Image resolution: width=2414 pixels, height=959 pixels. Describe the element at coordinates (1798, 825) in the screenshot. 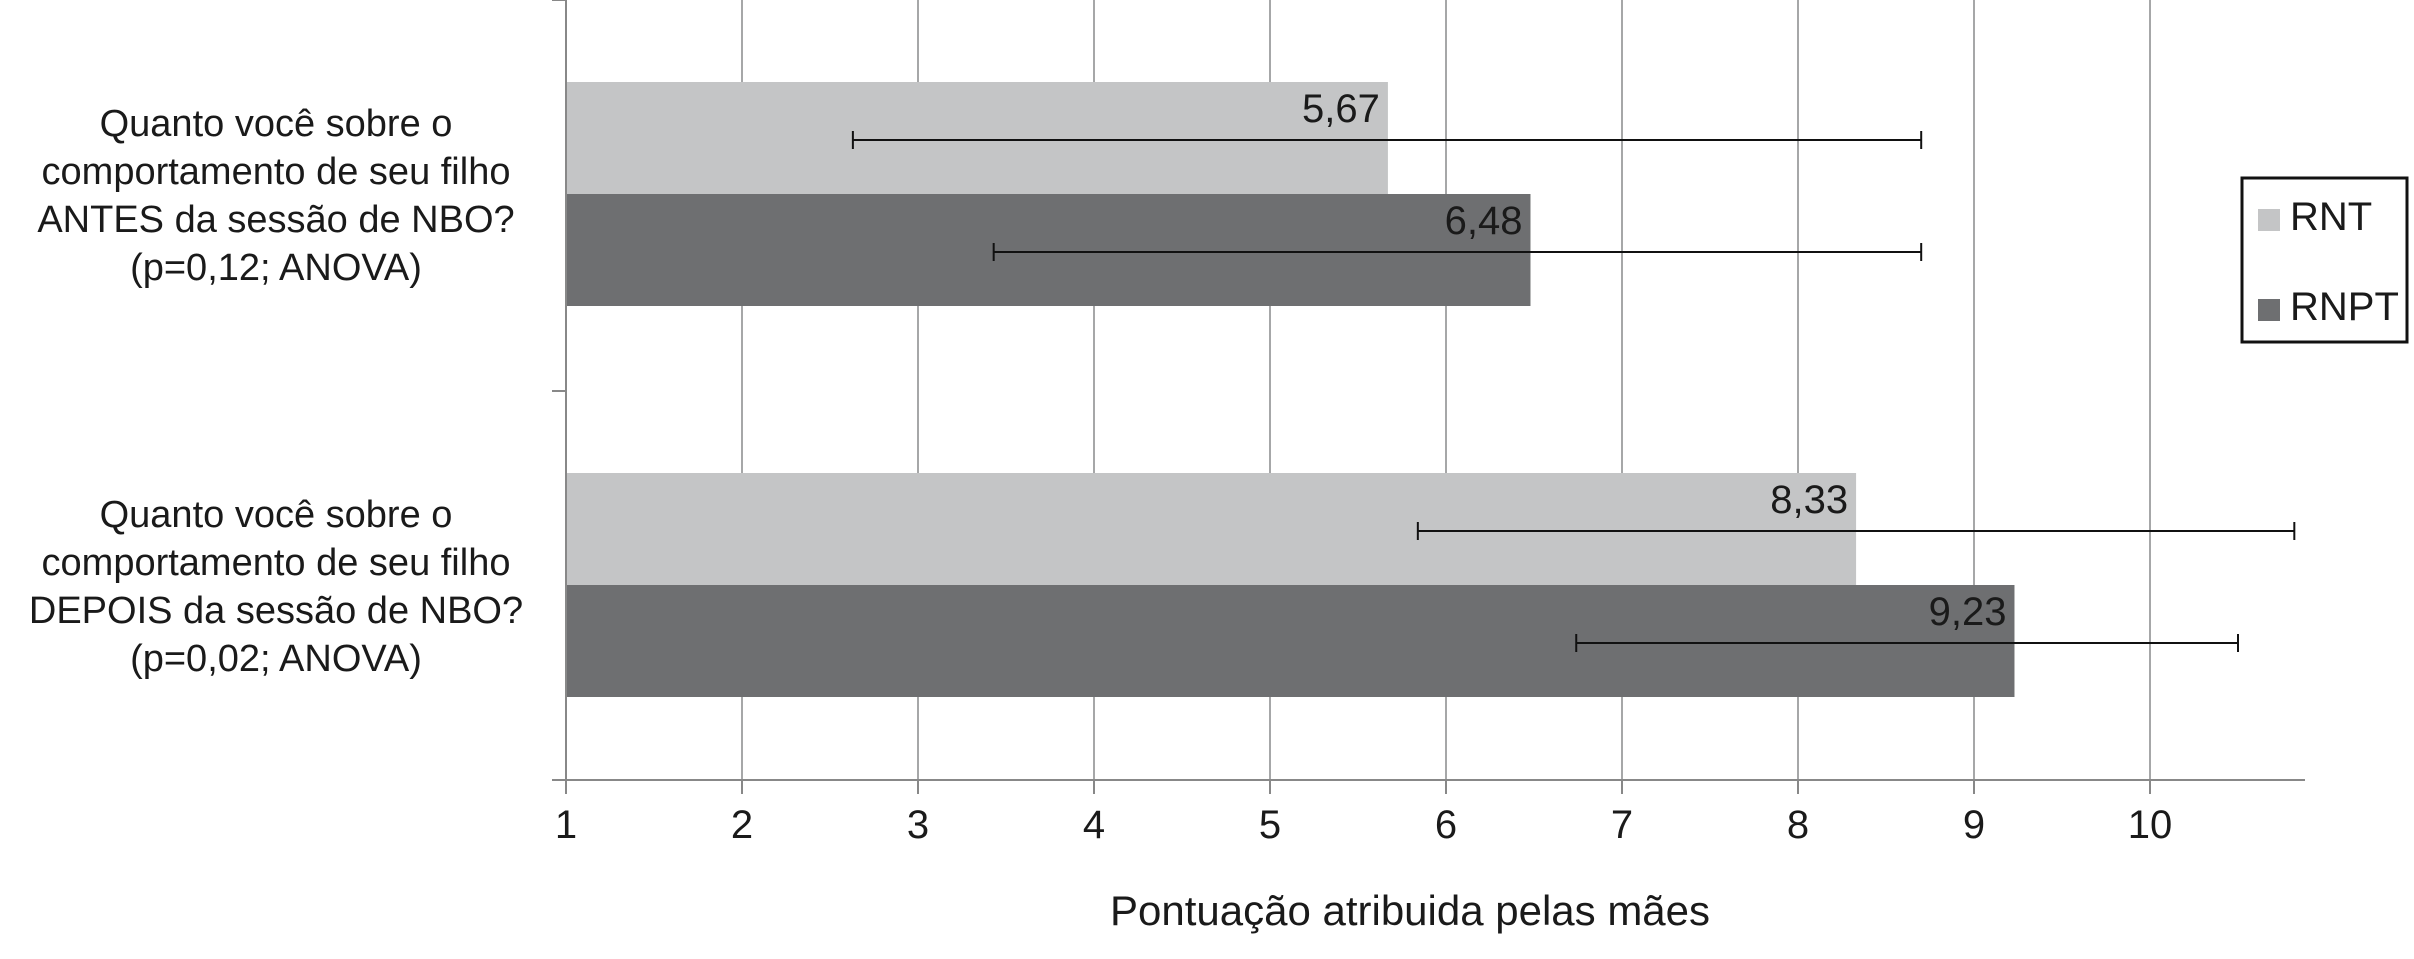

I see `x-tick-label-8: 8` at that location.